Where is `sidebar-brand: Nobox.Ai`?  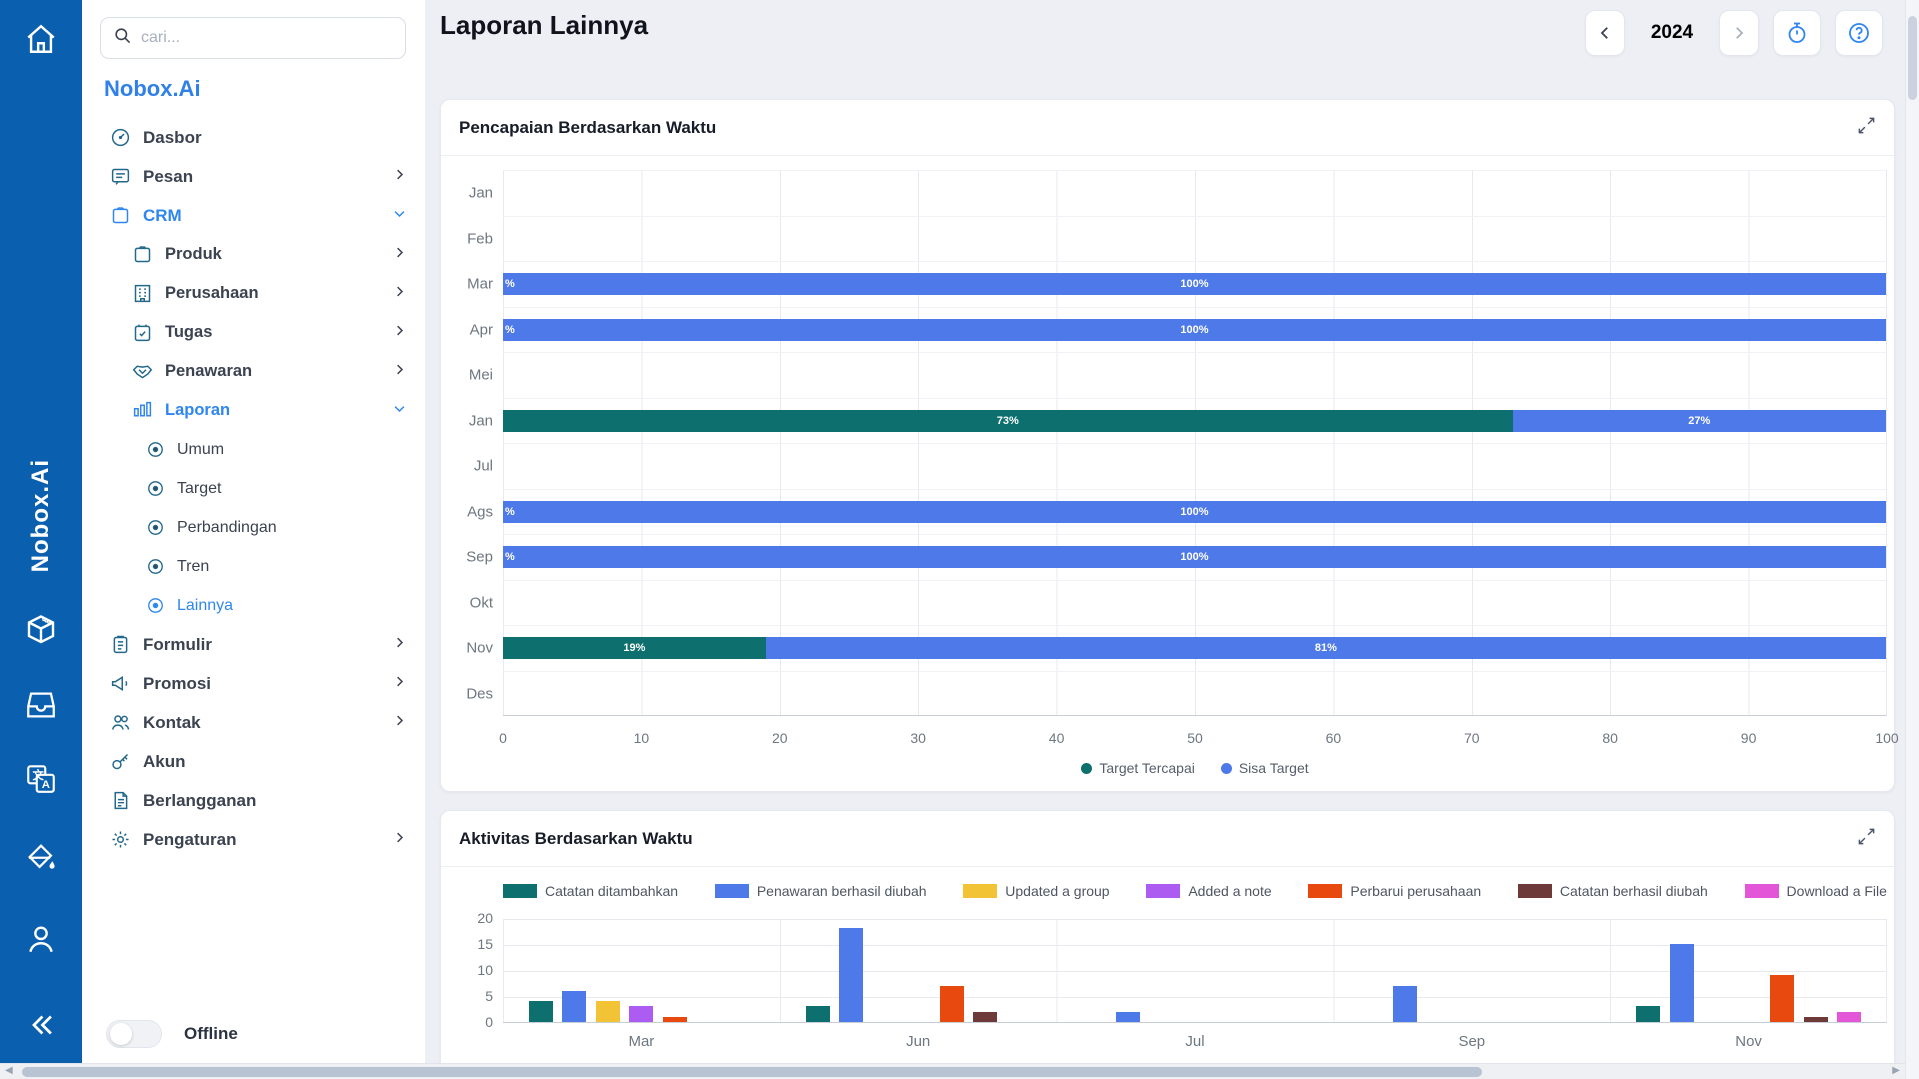
sidebar-brand: Nobox.Ai is located at coordinates (152, 88).